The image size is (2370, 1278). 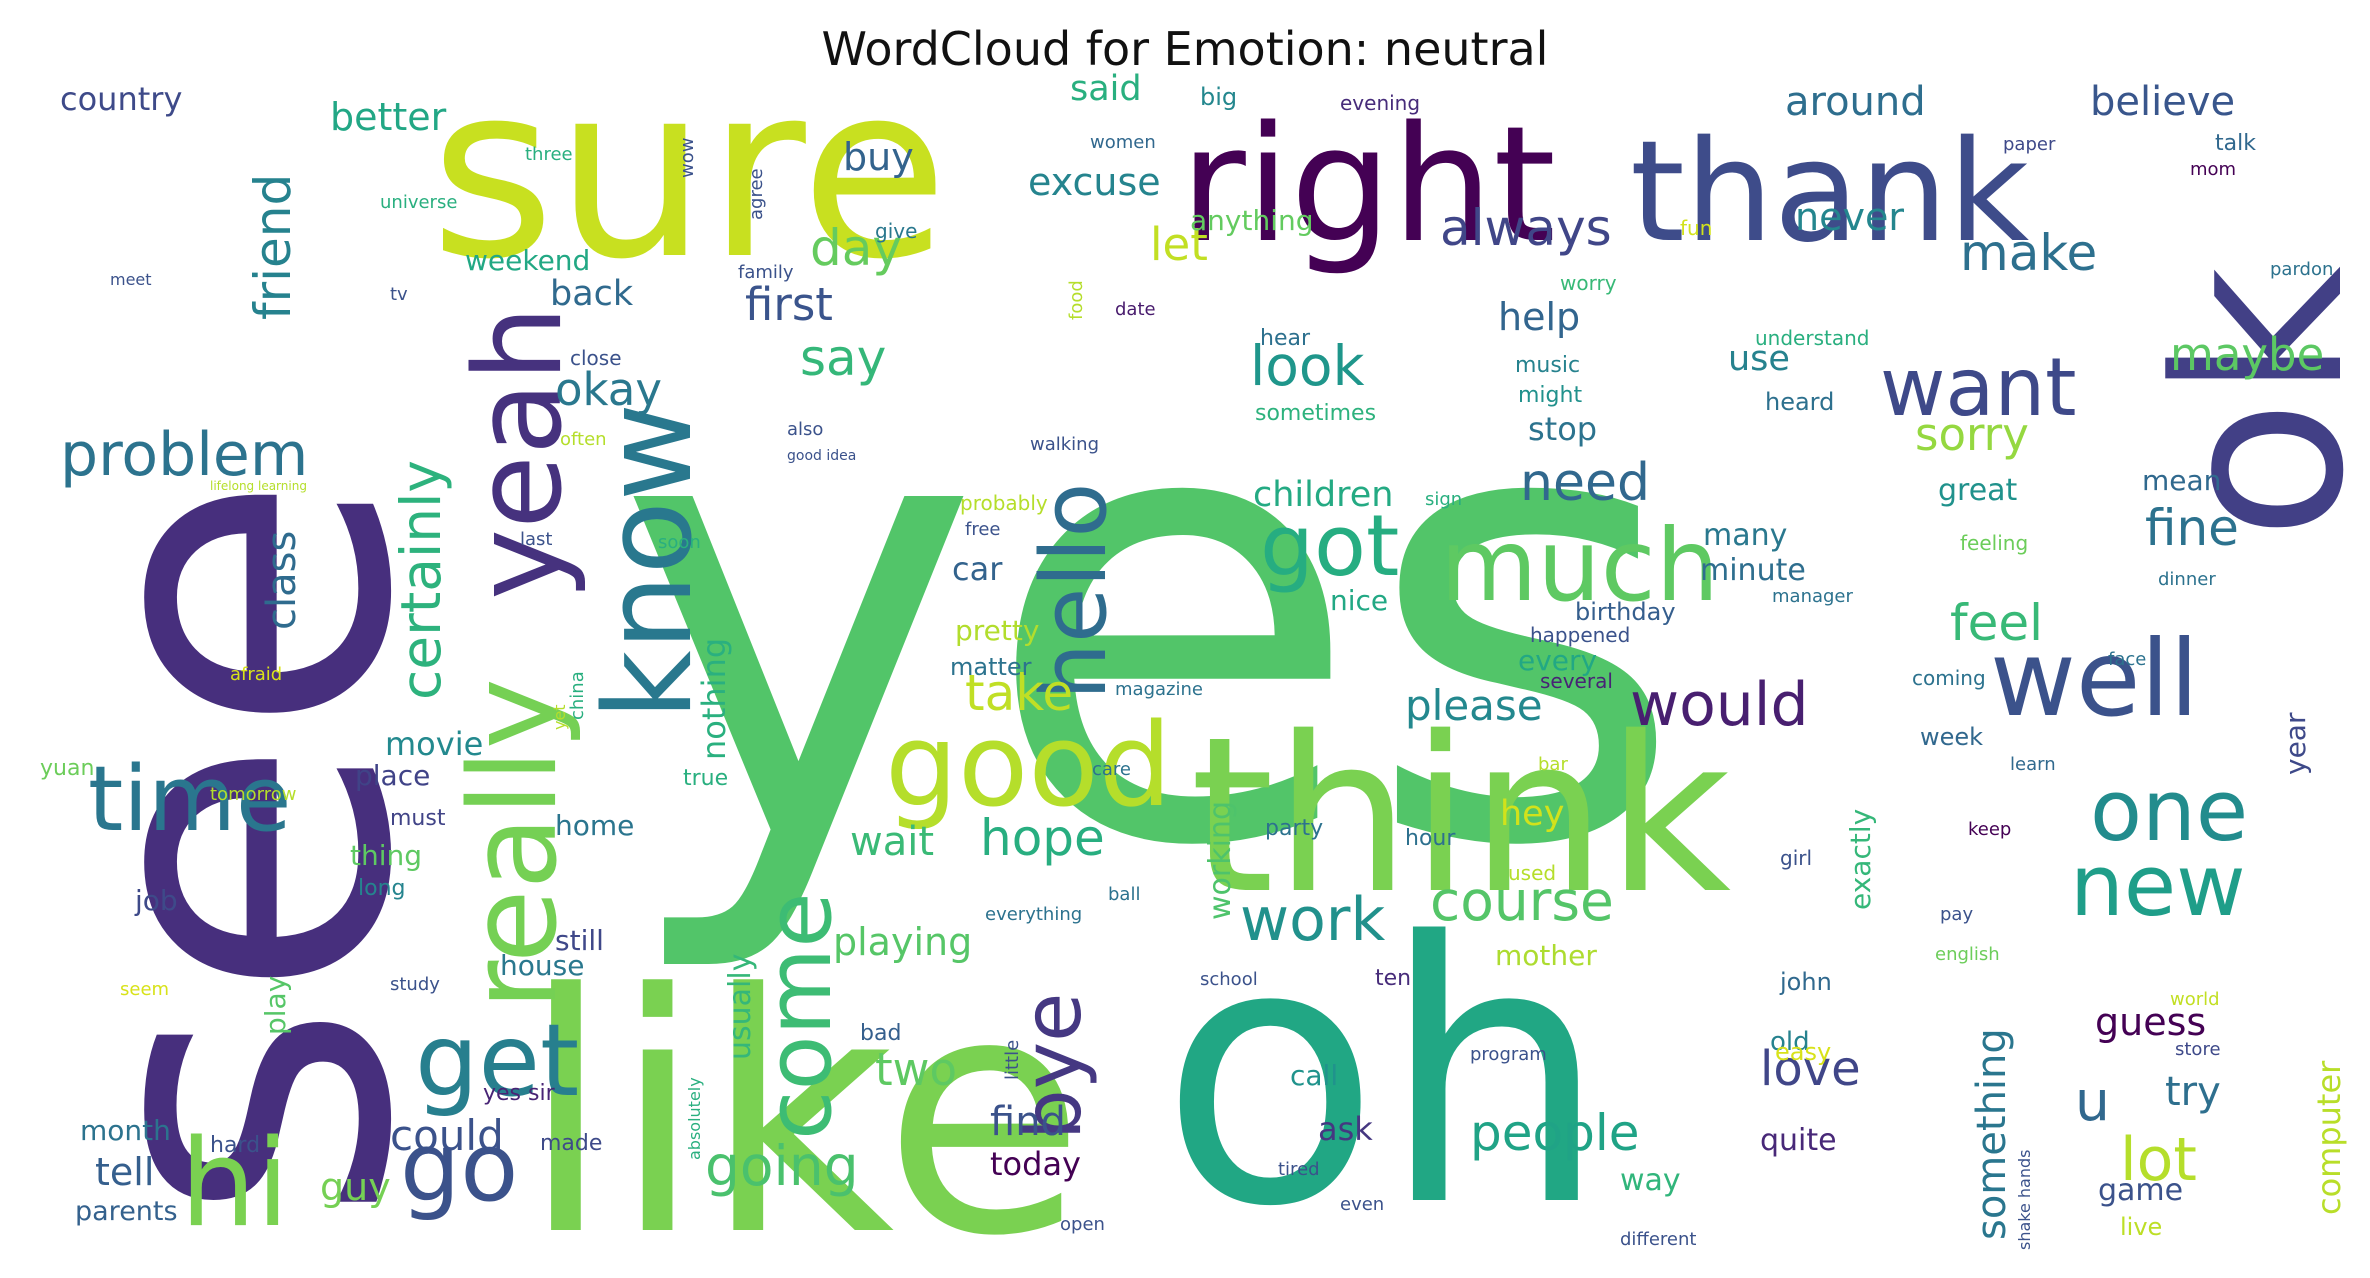 I want to click on word-open: open, so click(x=1082, y=1224).